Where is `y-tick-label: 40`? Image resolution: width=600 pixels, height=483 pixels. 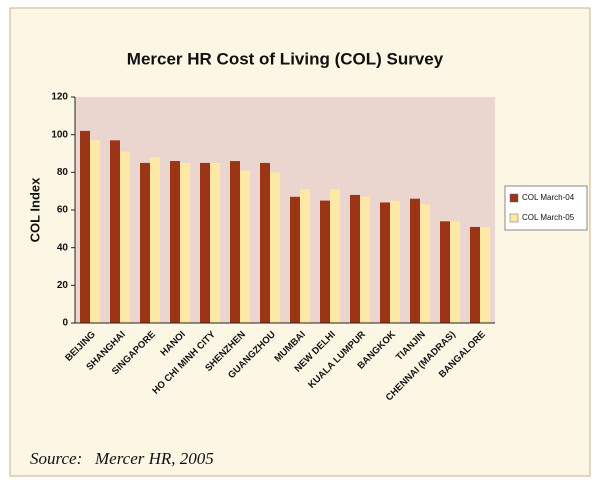 y-tick-label: 40 is located at coordinates (63, 247).